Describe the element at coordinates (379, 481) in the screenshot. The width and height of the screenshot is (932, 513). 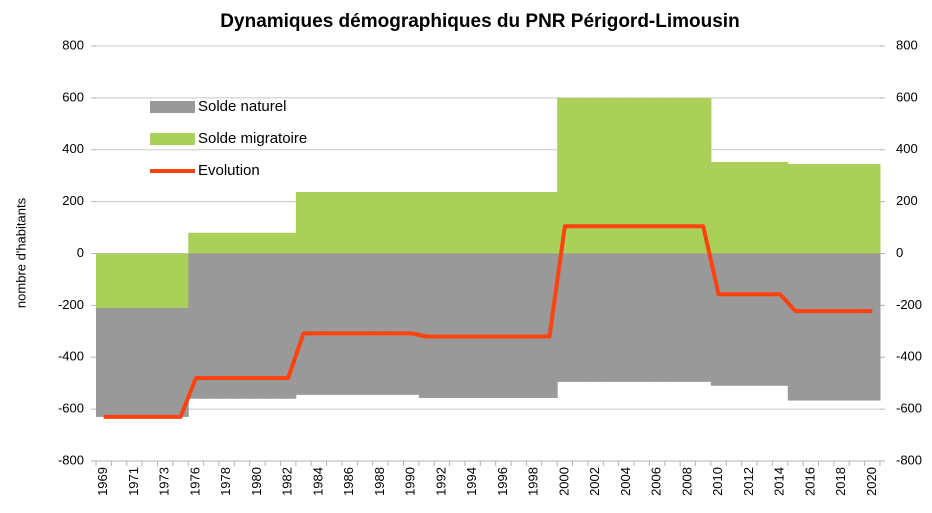
I see `x-tick-label: 1988` at that location.